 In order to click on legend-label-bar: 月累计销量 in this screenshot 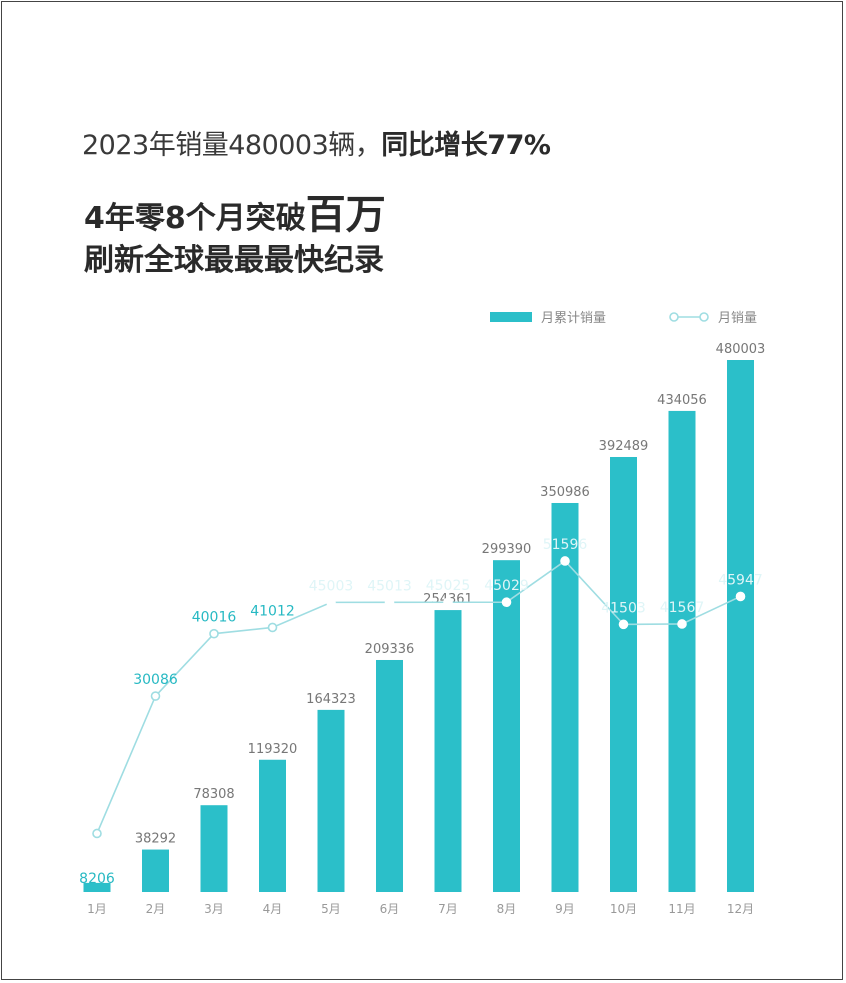, I will do `click(573, 318)`.